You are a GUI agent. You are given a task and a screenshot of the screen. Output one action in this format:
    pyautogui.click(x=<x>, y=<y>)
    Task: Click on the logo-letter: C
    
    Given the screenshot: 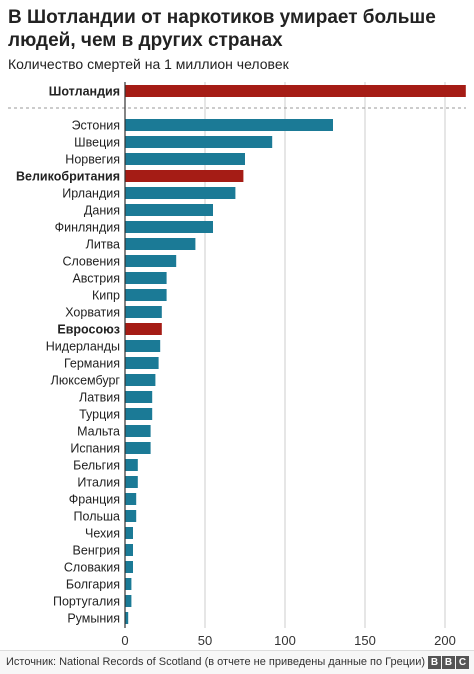 What is the action you would take?
    pyautogui.click(x=462, y=662)
    